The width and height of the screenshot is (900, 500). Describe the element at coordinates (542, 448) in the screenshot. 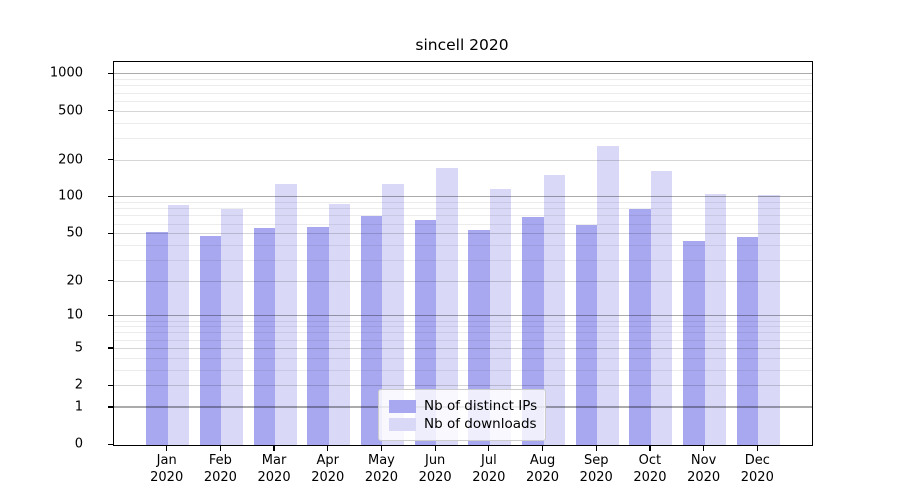

I see `x-tick-mark-aug` at that location.